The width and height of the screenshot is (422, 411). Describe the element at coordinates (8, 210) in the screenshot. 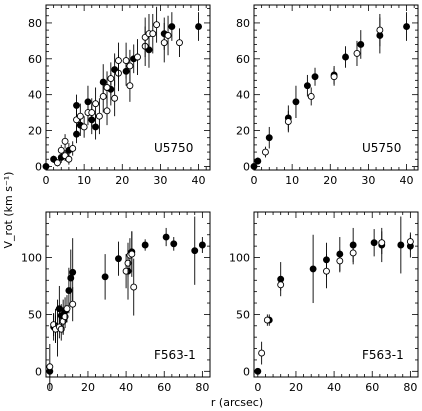

I see `y-axis-label: V_rot (km s⁻¹)` at that location.